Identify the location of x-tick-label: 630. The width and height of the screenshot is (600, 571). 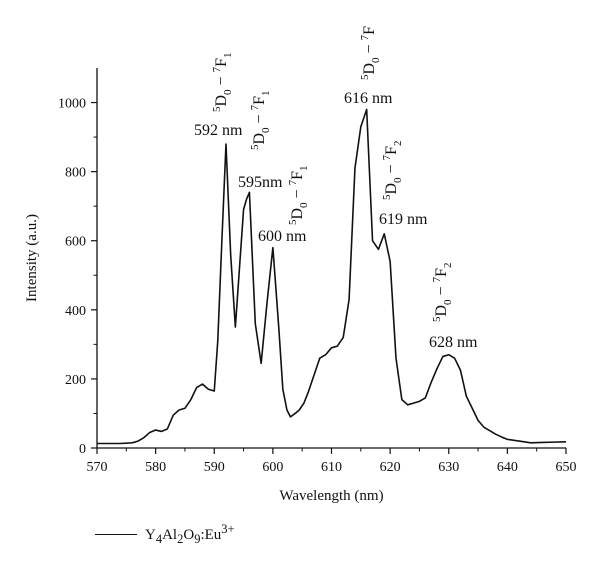
(448, 467).